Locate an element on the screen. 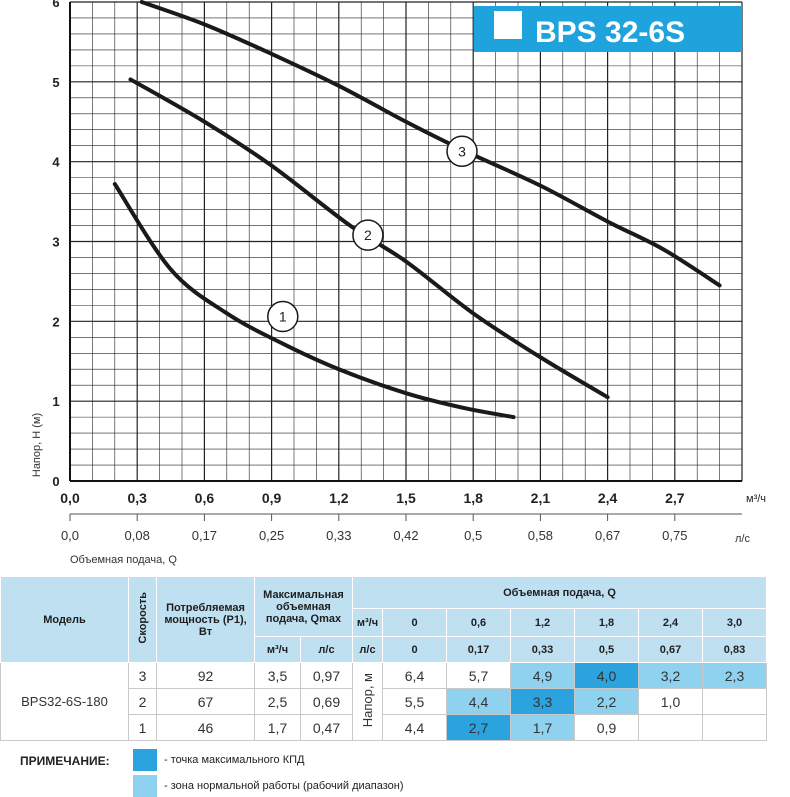  flow-unit-m3: м³/ч is located at coordinates (367, 622).